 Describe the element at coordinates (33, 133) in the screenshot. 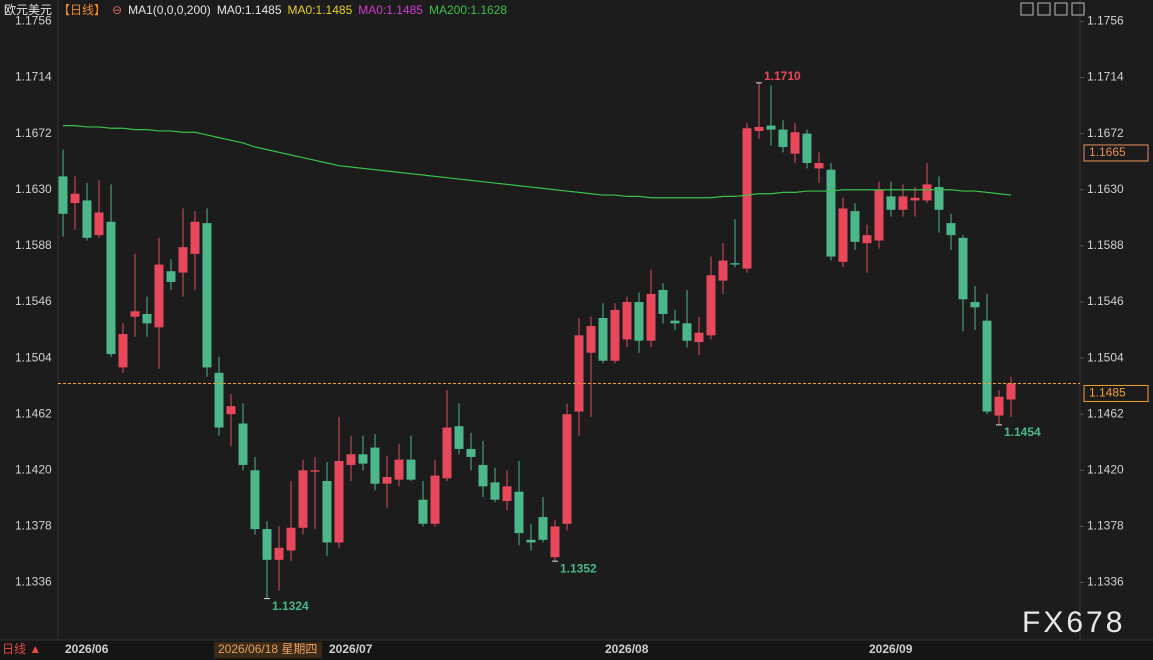

I see `y-tick-label-left: 1.1672` at that location.